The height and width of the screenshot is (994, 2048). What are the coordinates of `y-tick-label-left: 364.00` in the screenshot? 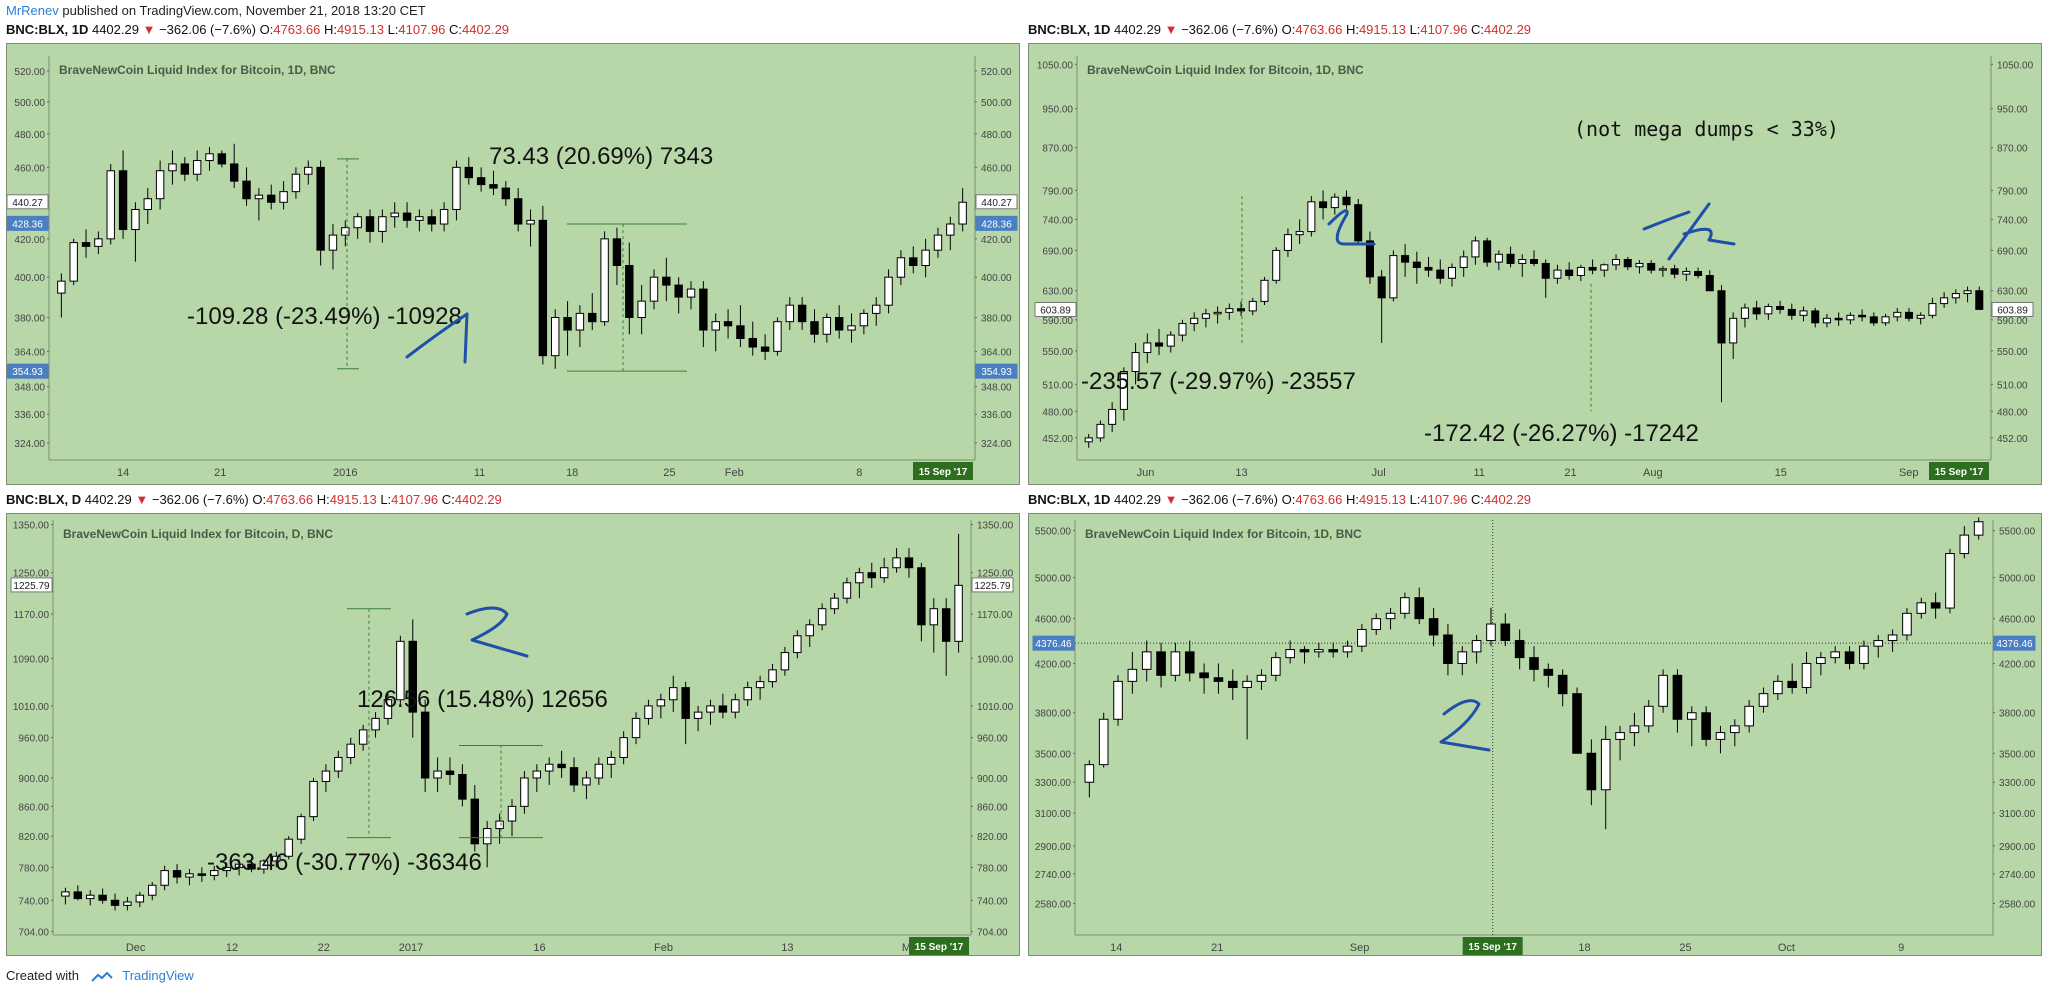 It's located at (29, 352).